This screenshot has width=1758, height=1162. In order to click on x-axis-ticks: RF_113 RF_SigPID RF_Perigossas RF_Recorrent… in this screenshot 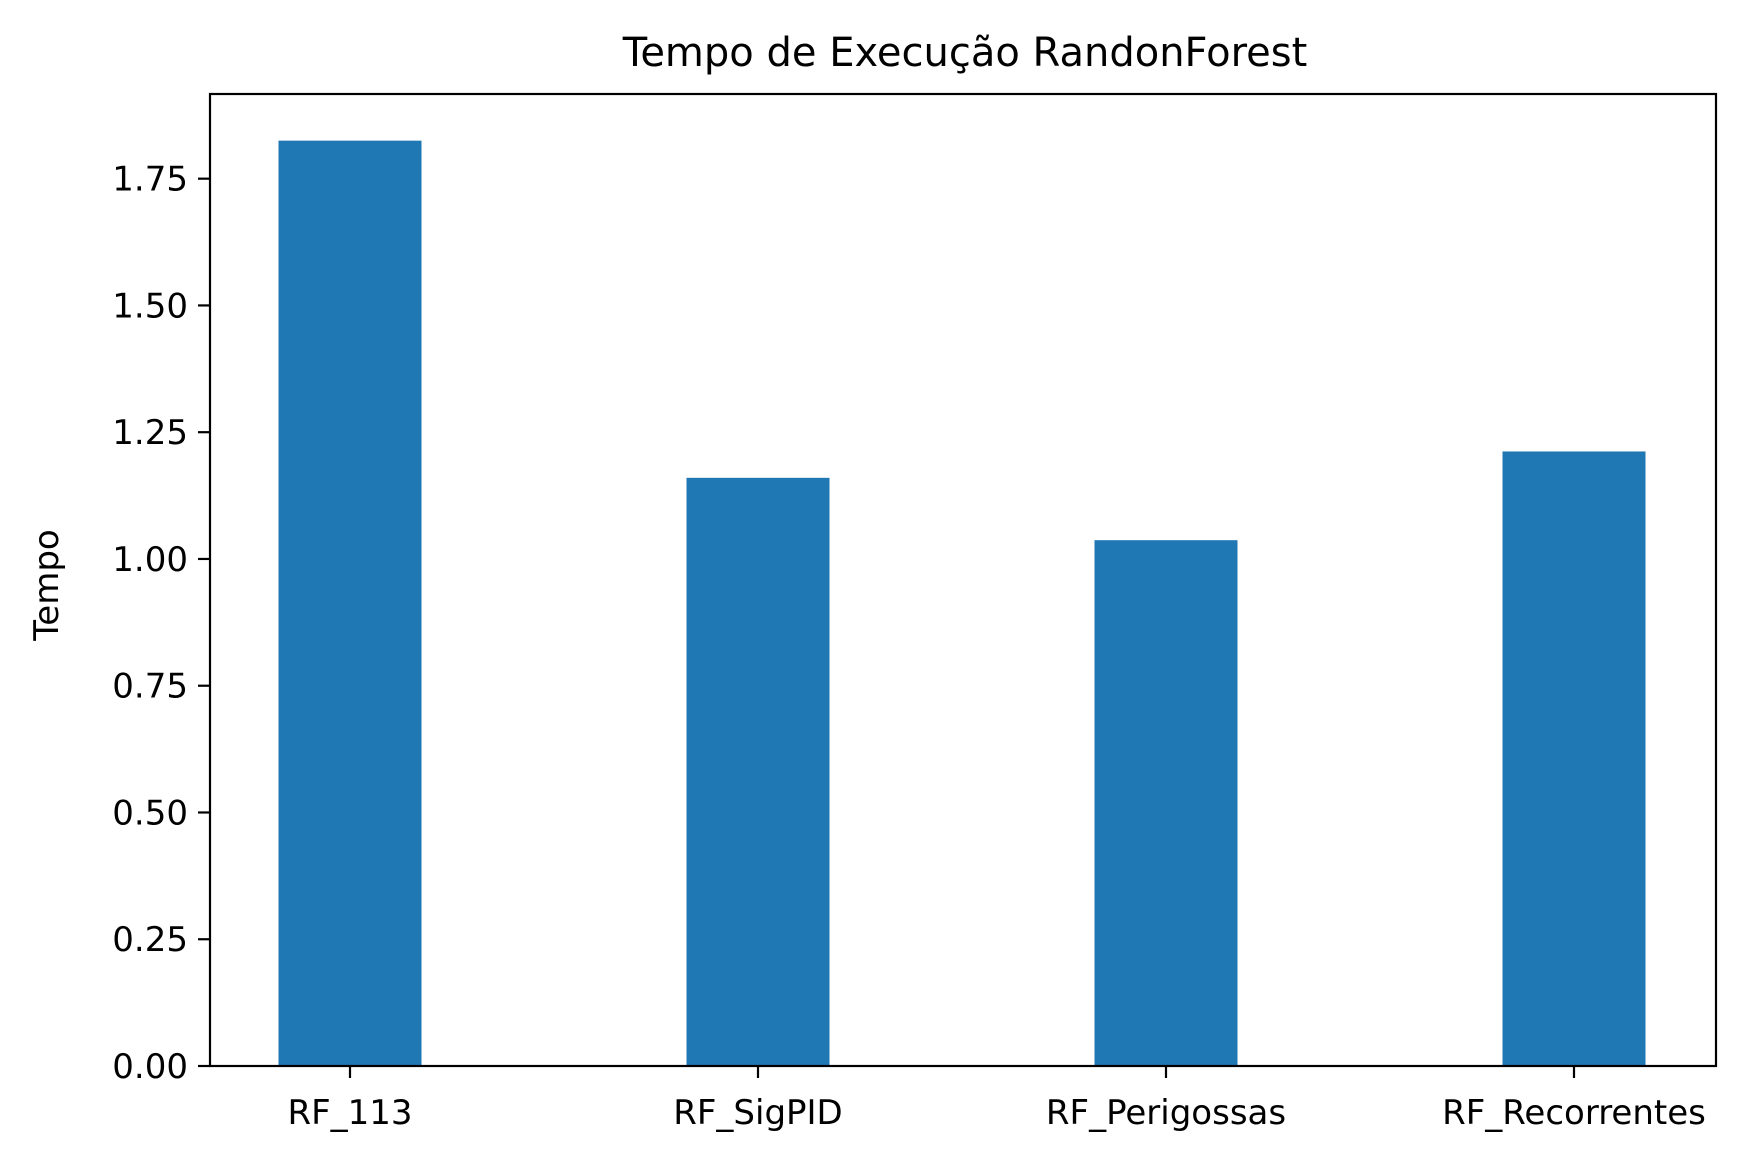, I will do `click(996, 1099)`.